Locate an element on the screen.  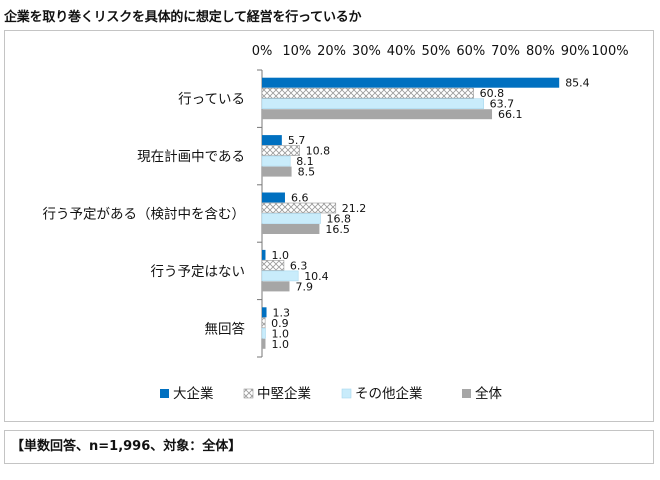
x-tick-label: 20% is located at coordinates (331, 51).